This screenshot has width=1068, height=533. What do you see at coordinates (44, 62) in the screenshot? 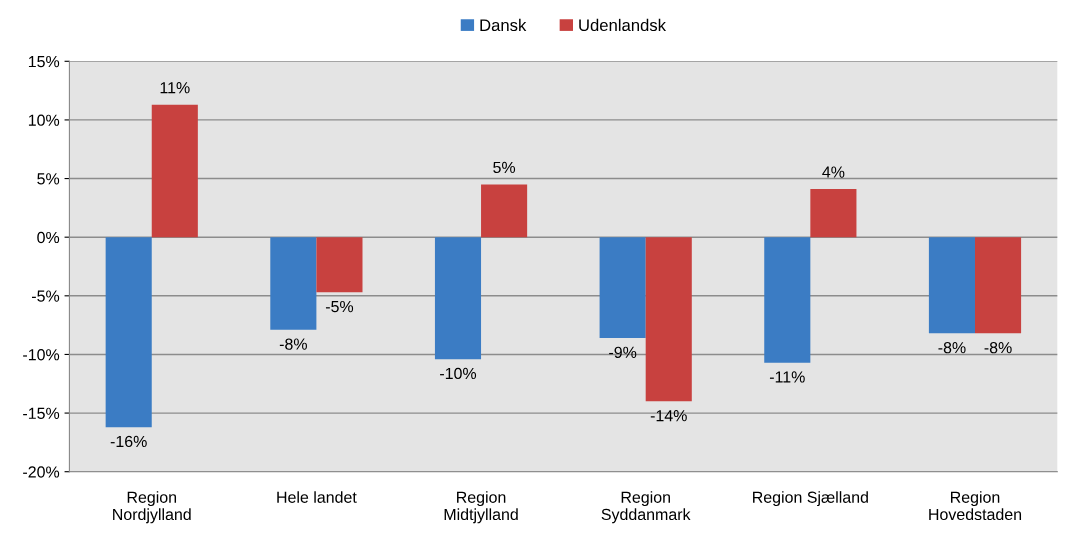
I see `y-tick-label: 15%` at bounding box center [44, 62].